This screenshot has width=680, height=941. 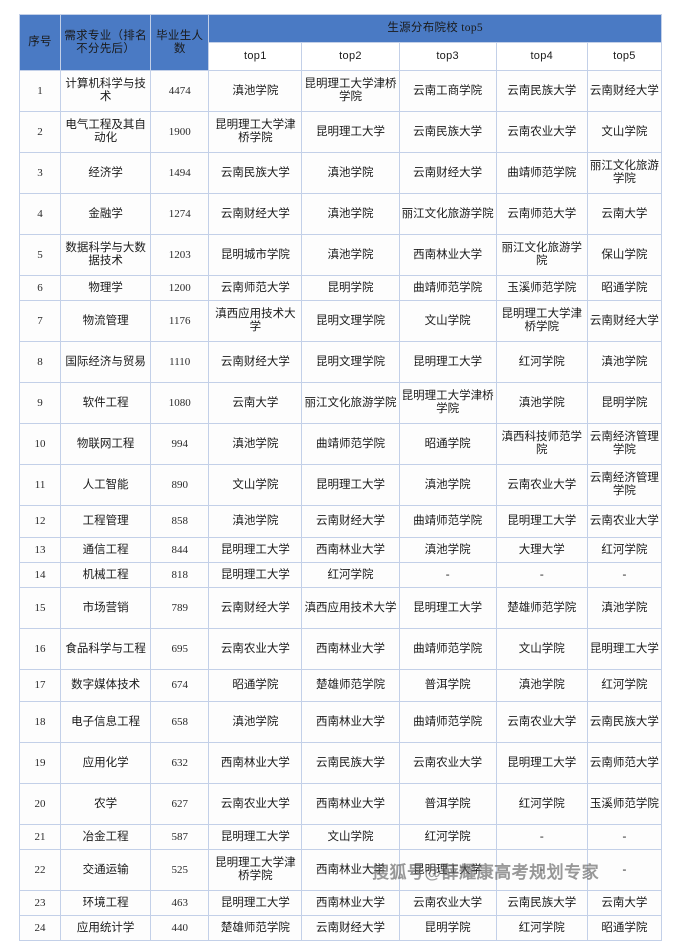 What do you see at coordinates (40, 722) in the screenshot?
I see `row-index: 18` at bounding box center [40, 722].